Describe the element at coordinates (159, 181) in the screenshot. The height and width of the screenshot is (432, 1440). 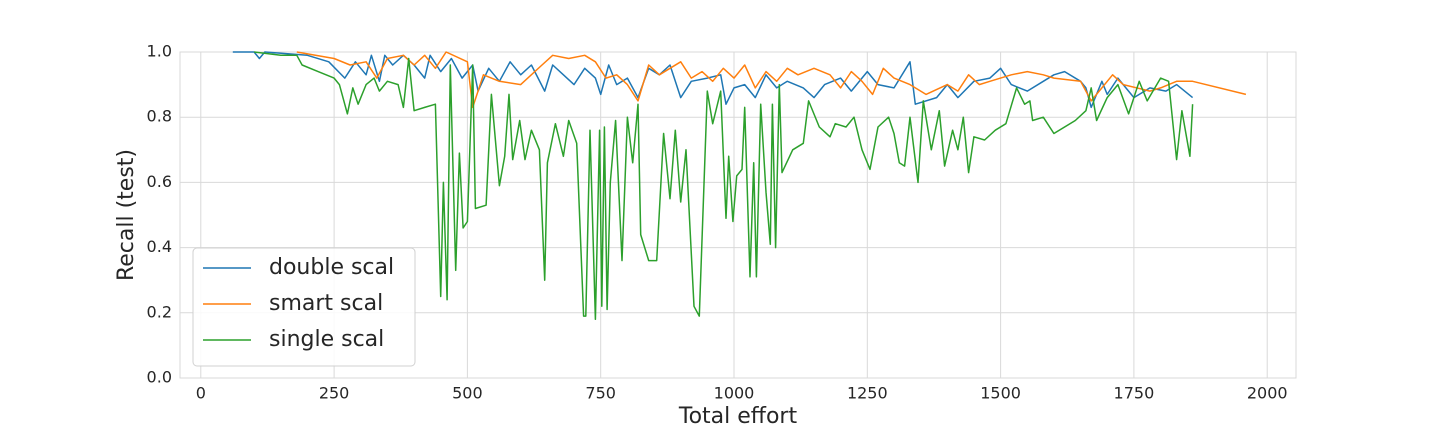
I see `y-tick-label: 0.6` at that location.